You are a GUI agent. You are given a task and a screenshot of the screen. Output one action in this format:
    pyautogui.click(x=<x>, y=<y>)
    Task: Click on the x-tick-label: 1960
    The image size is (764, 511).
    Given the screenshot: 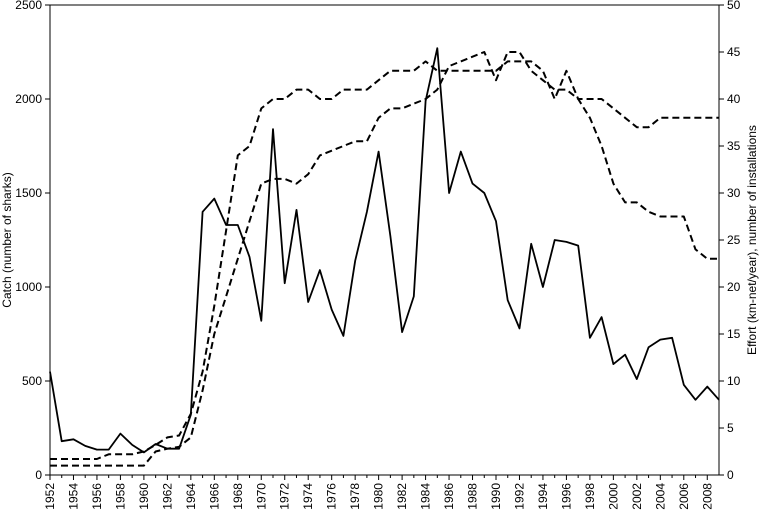 What is the action you would take?
    pyautogui.click(x=144, y=496)
    